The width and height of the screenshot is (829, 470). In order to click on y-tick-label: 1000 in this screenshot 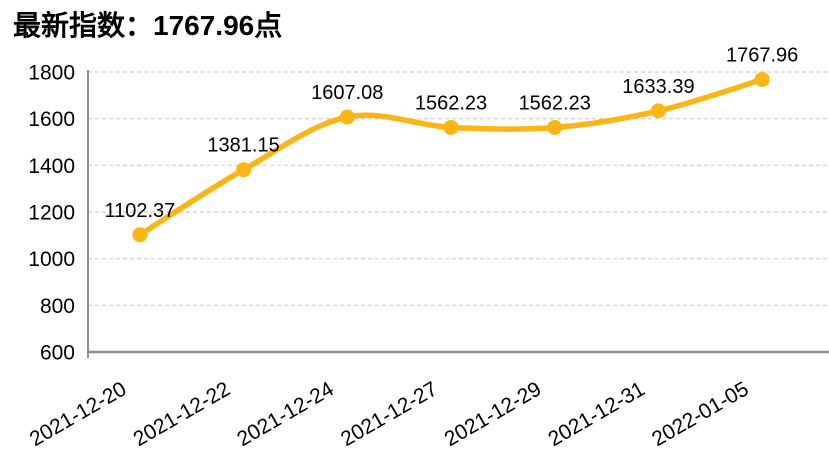, I will do `click(51, 259)`.